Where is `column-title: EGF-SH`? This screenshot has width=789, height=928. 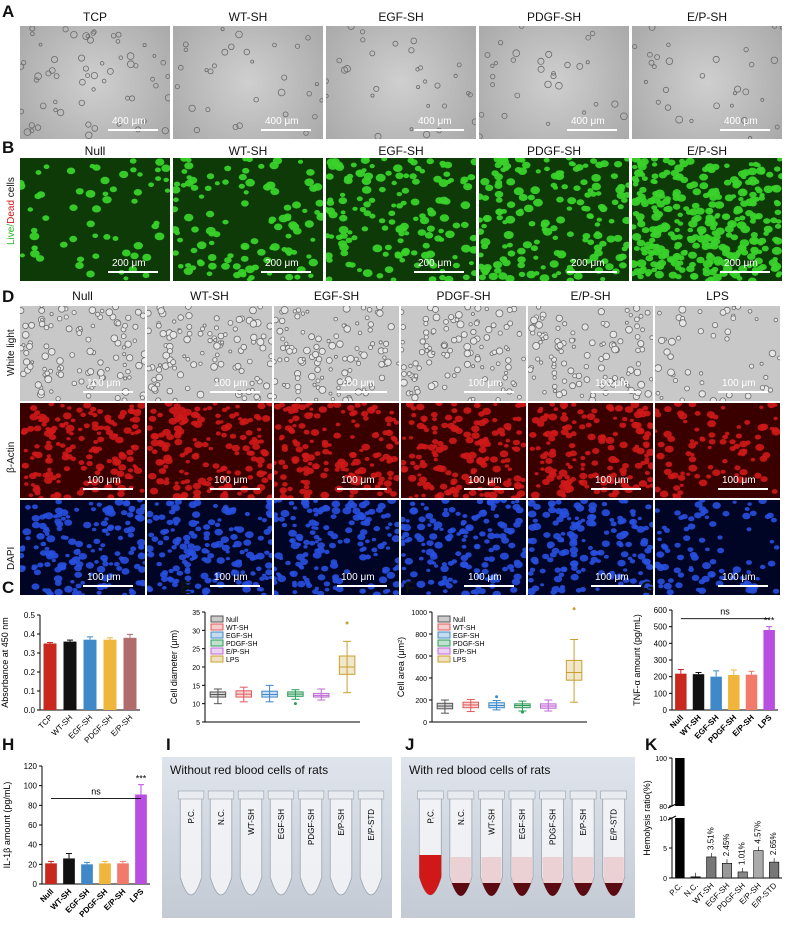
column-title: EGF-SH is located at coordinates (401, 17).